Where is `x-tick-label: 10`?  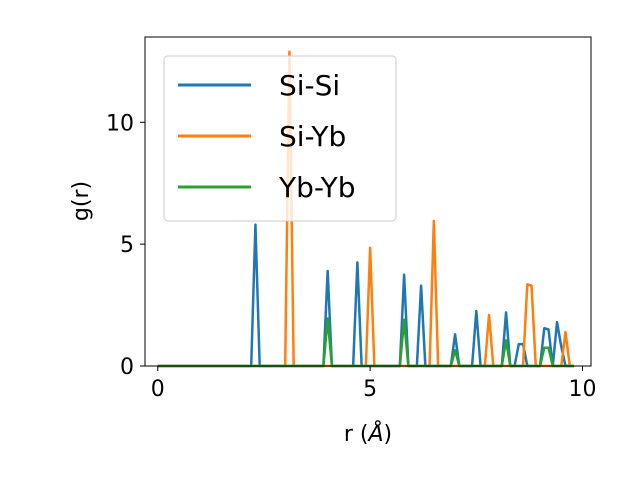
x-tick-label: 10 is located at coordinates (583, 389).